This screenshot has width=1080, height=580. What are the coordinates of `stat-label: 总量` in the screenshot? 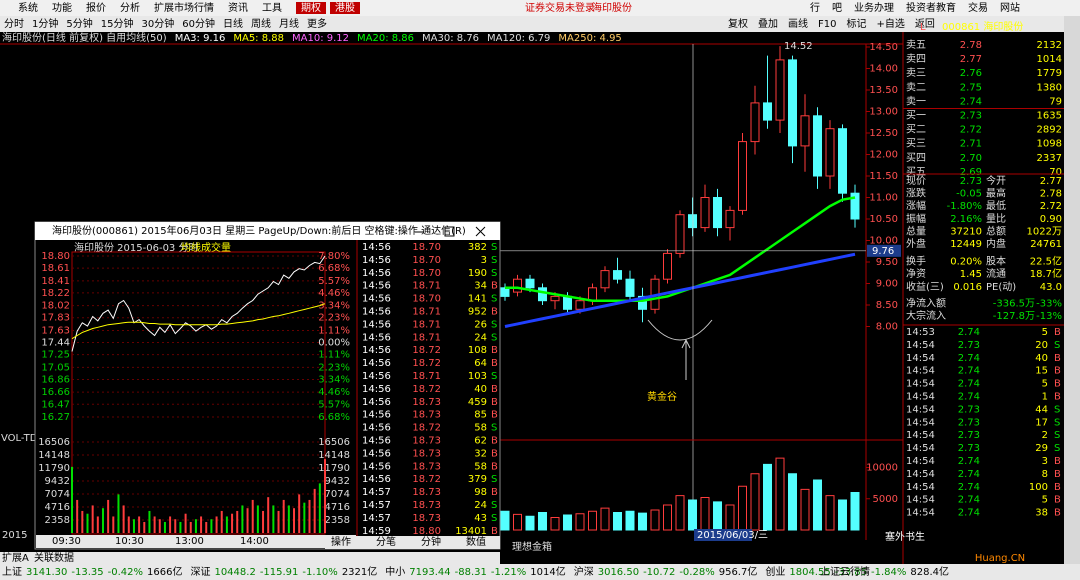 It's located at (916, 230).